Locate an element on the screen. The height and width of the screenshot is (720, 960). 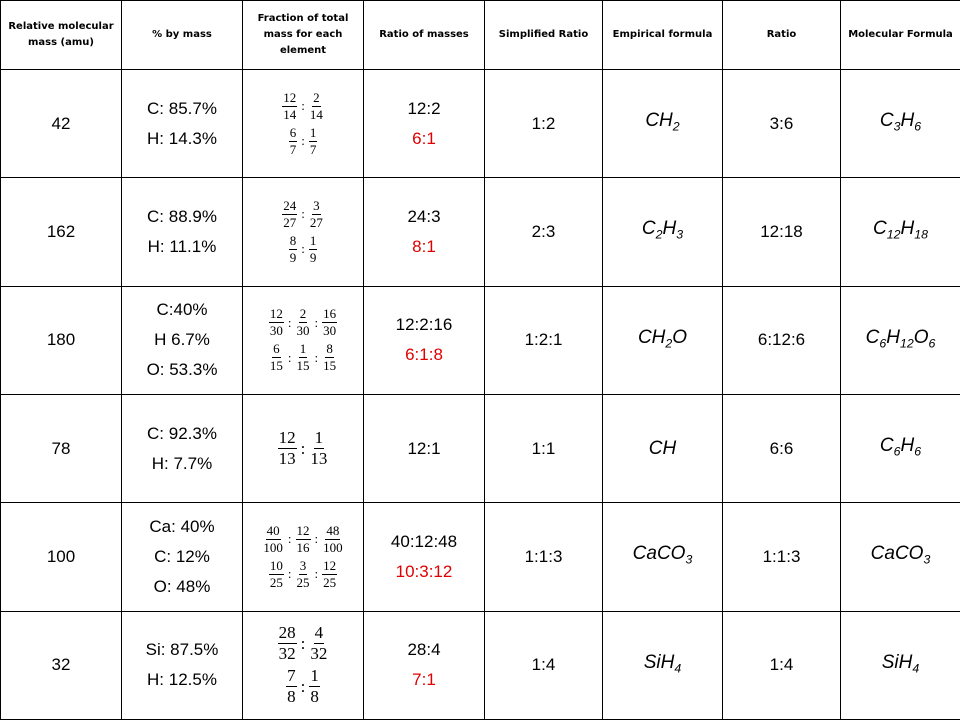
fraction: 12 16 is located at coordinates (303, 538).